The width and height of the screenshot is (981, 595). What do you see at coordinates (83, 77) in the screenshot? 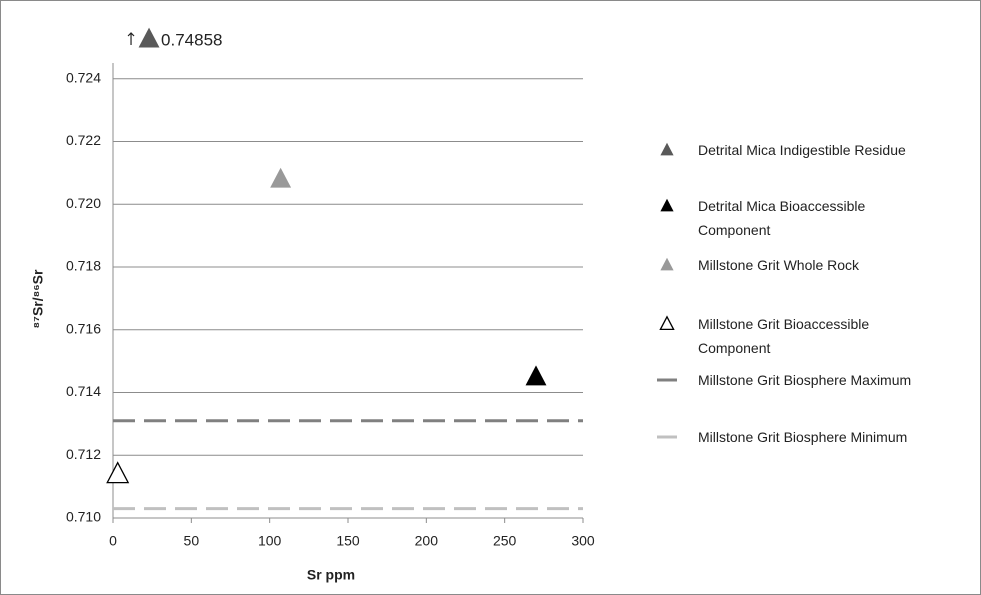
I see `y-tick-label: 0.724` at bounding box center [83, 77].